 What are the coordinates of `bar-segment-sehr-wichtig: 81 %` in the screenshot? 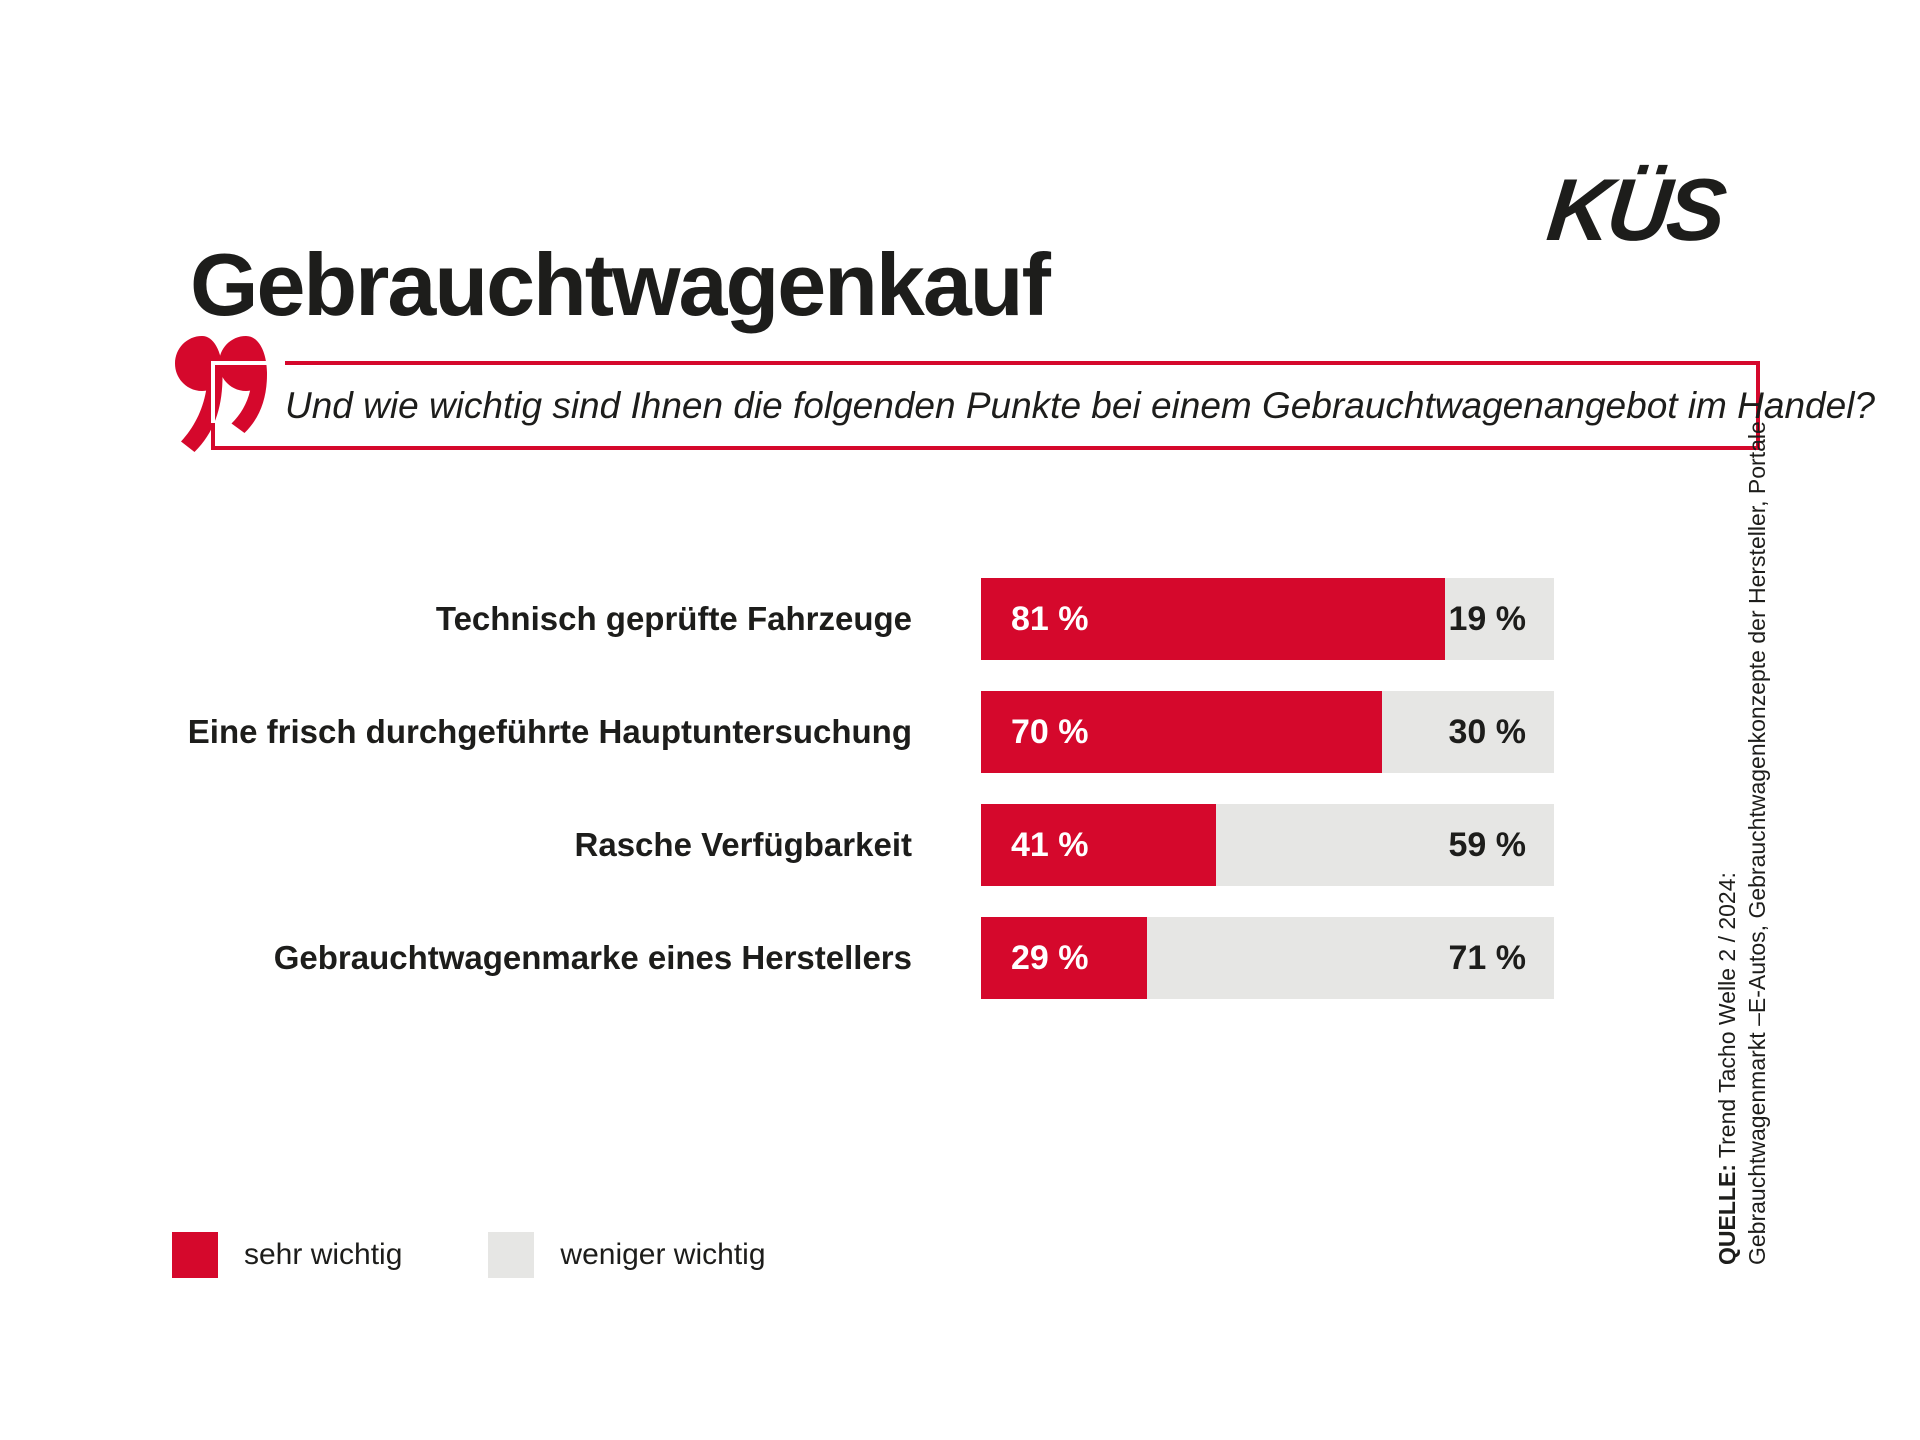 It's located at (1213, 619).